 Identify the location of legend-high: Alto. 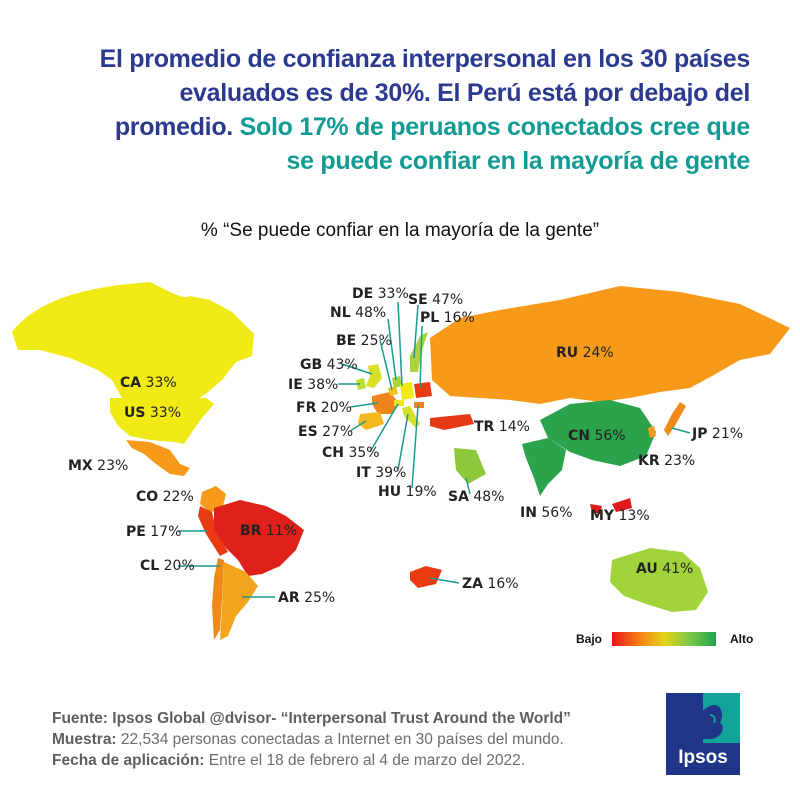
(742, 639).